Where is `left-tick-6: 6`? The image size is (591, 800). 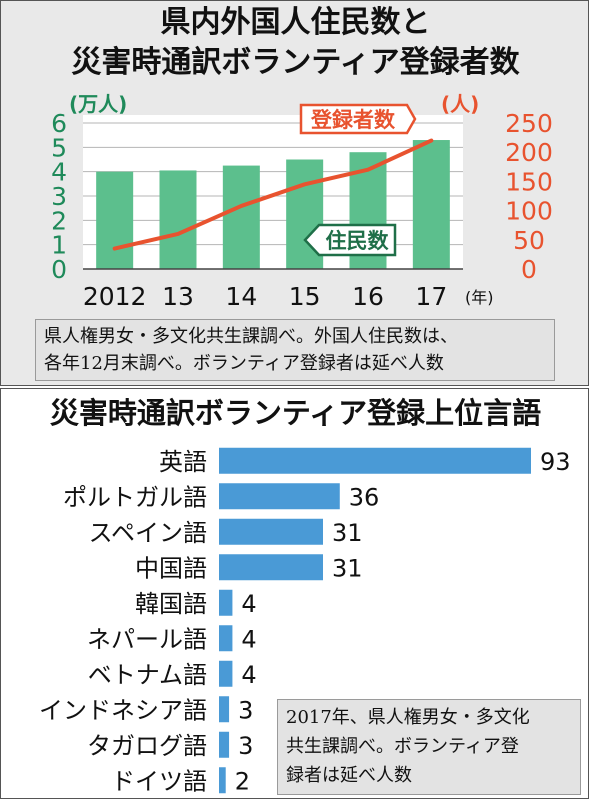
left-tick-6: 6 is located at coordinates (59, 123).